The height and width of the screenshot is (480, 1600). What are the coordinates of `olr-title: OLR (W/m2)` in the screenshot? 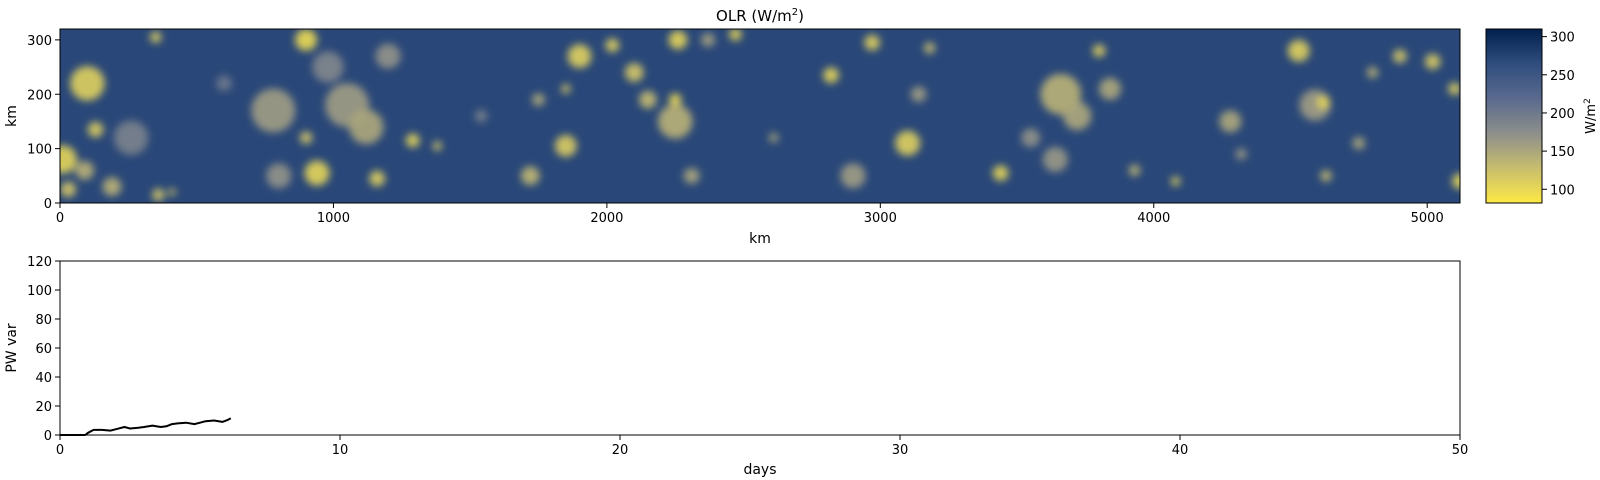 It's located at (760, 16).